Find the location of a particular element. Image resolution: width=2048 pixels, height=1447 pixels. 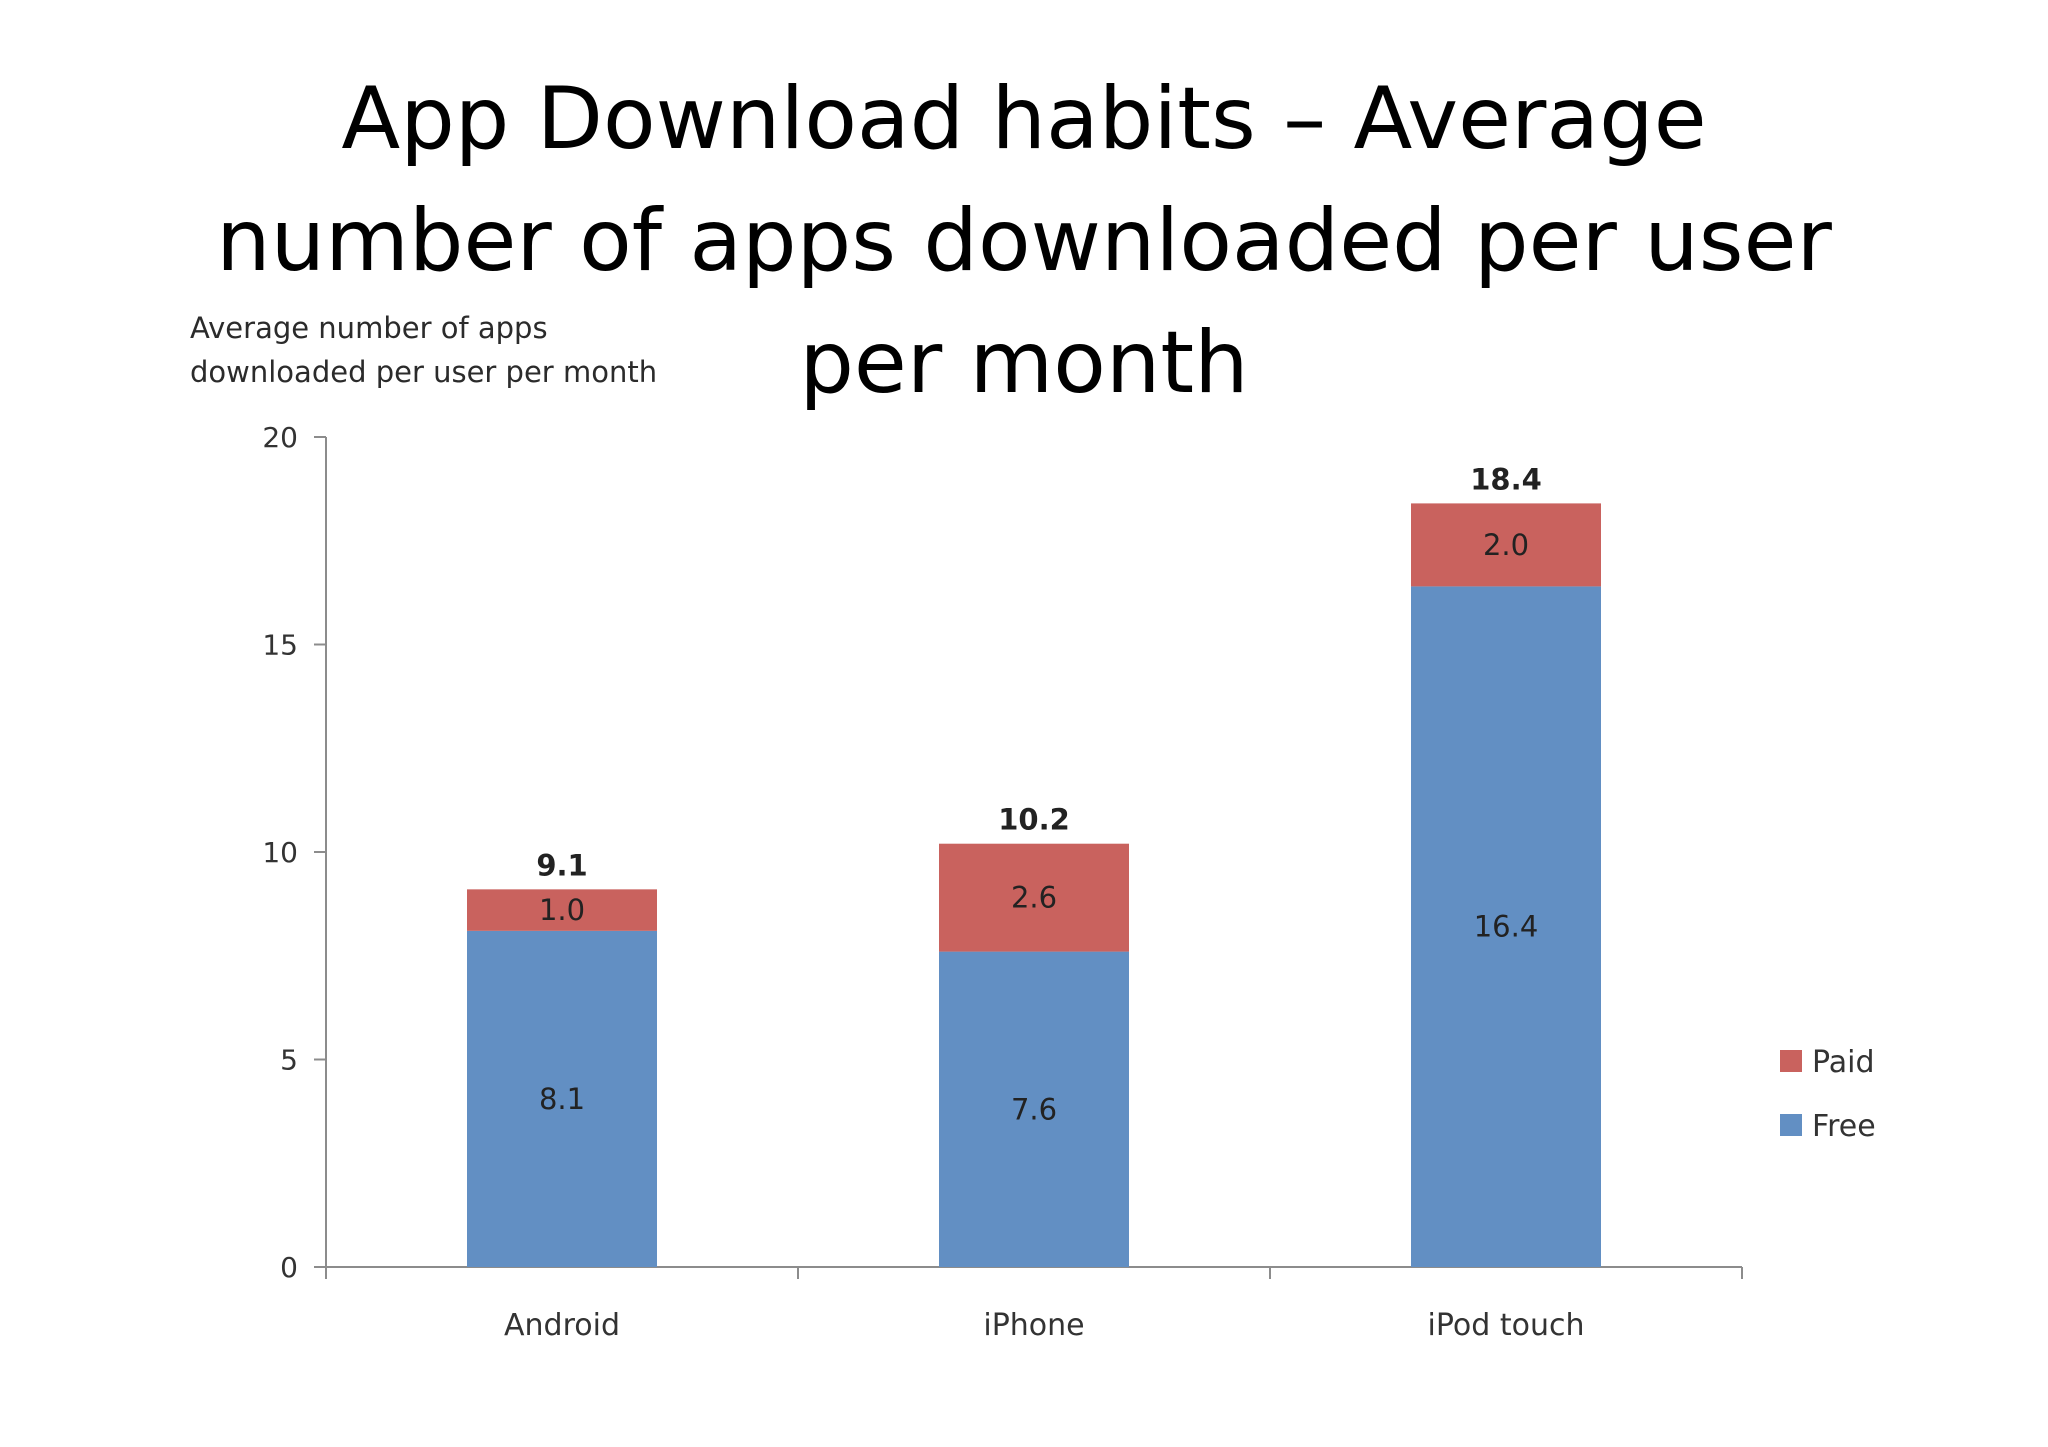

segment-value-label: 2.0 is located at coordinates (1506, 545).